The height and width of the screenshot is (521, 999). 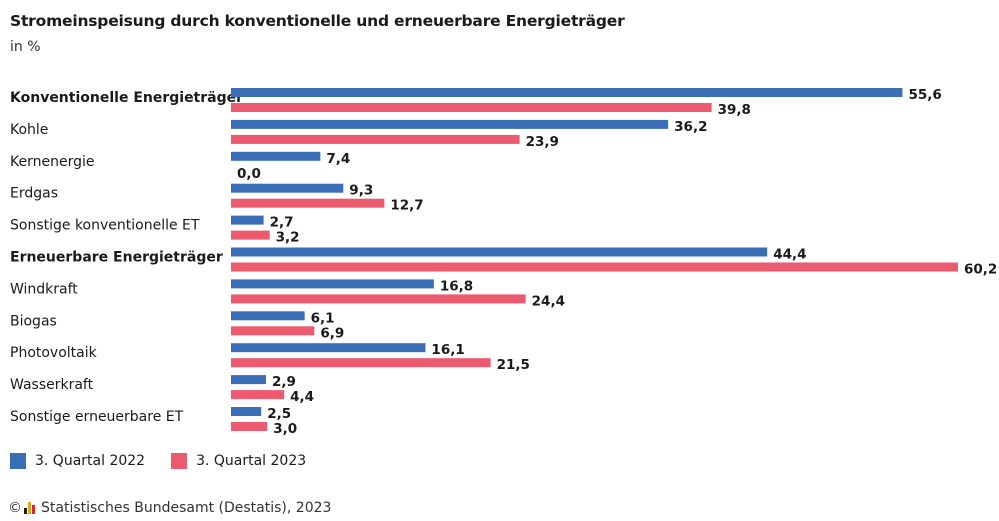 What do you see at coordinates (980, 270) in the screenshot?
I see `value-label-2023-erneuerbare-energieträger: 60,2` at bounding box center [980, 270].